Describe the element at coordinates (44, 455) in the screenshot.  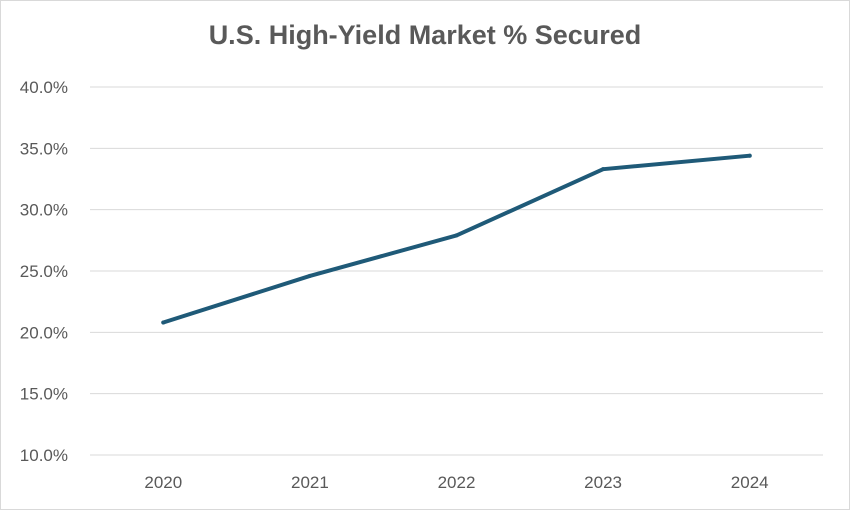
I see `y-tick-label: 10.0%` at that location.